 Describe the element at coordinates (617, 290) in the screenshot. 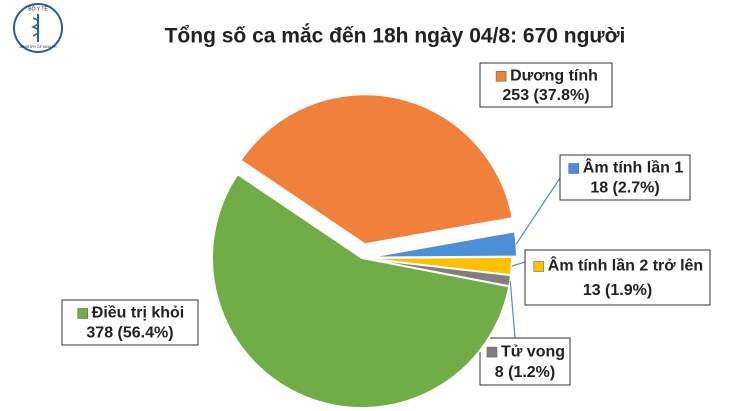

I see `value-label: 13 (1.9%)` at that location.